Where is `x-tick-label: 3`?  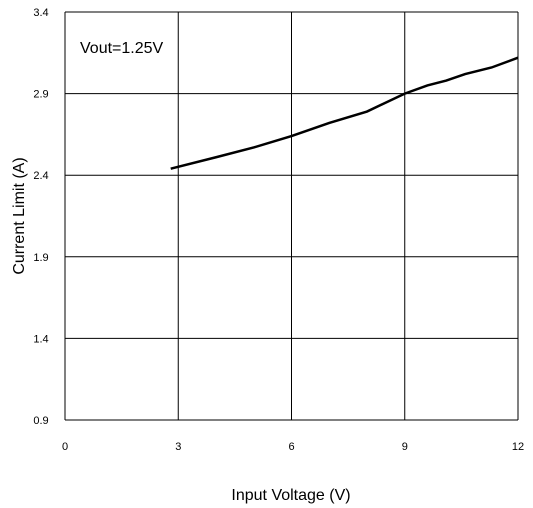 x-tick-label: 3 is located at coordinates (178, 447).